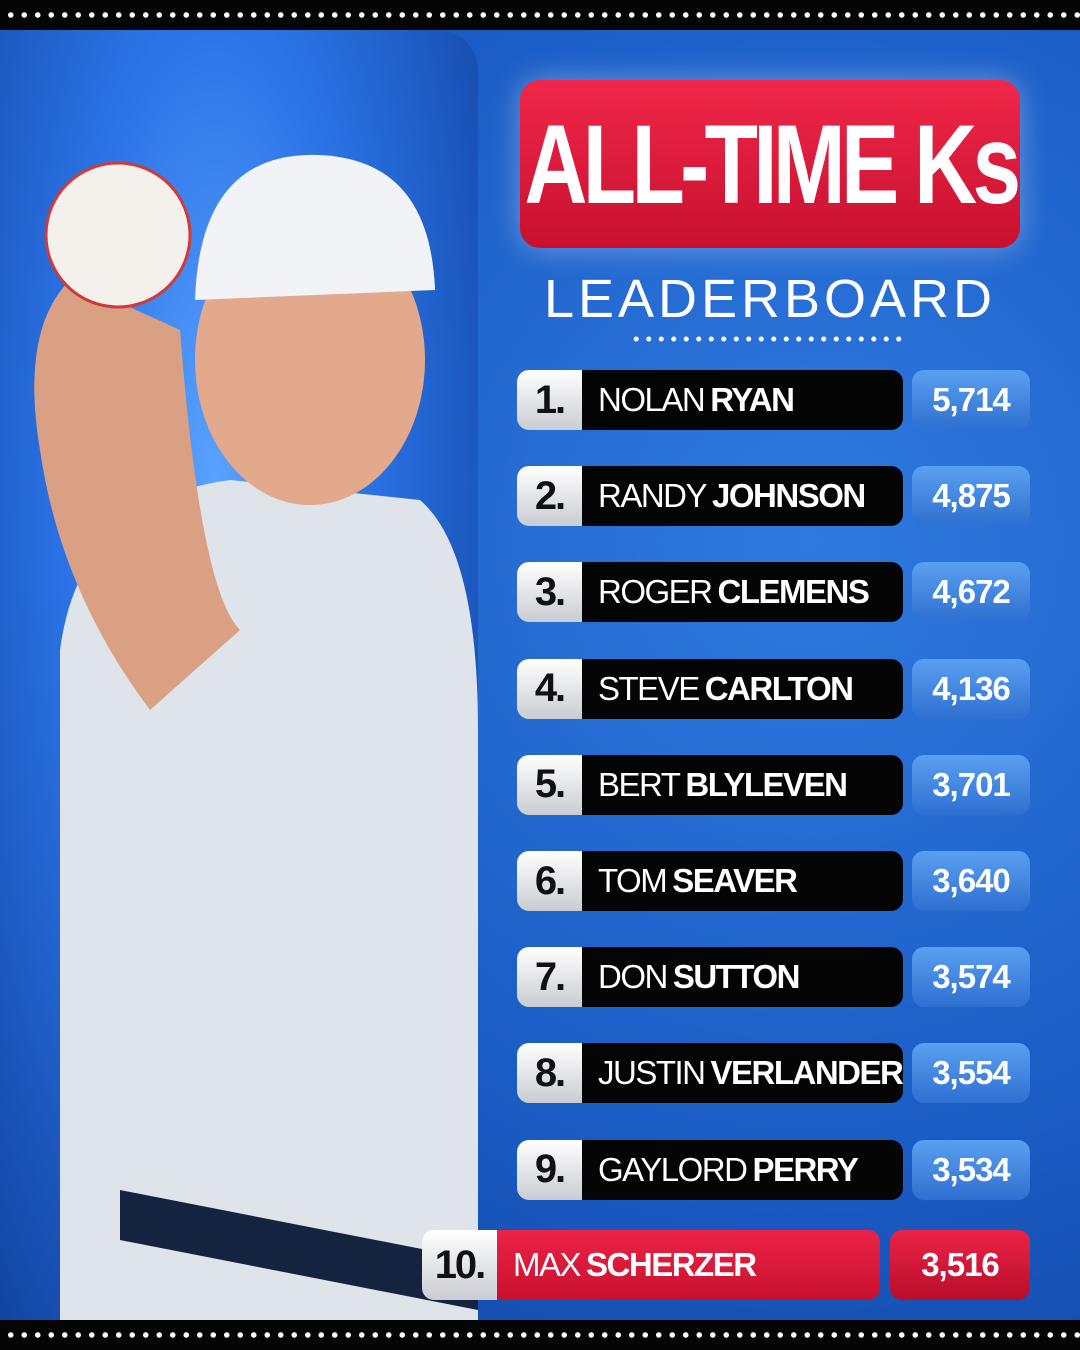 The width and height of the screenshot is (1080, 1350). What do you see at coordinates (971, 1169) in the screenshot?
I see `strikeouts: 3,534` at bounding box center [971, 1169].